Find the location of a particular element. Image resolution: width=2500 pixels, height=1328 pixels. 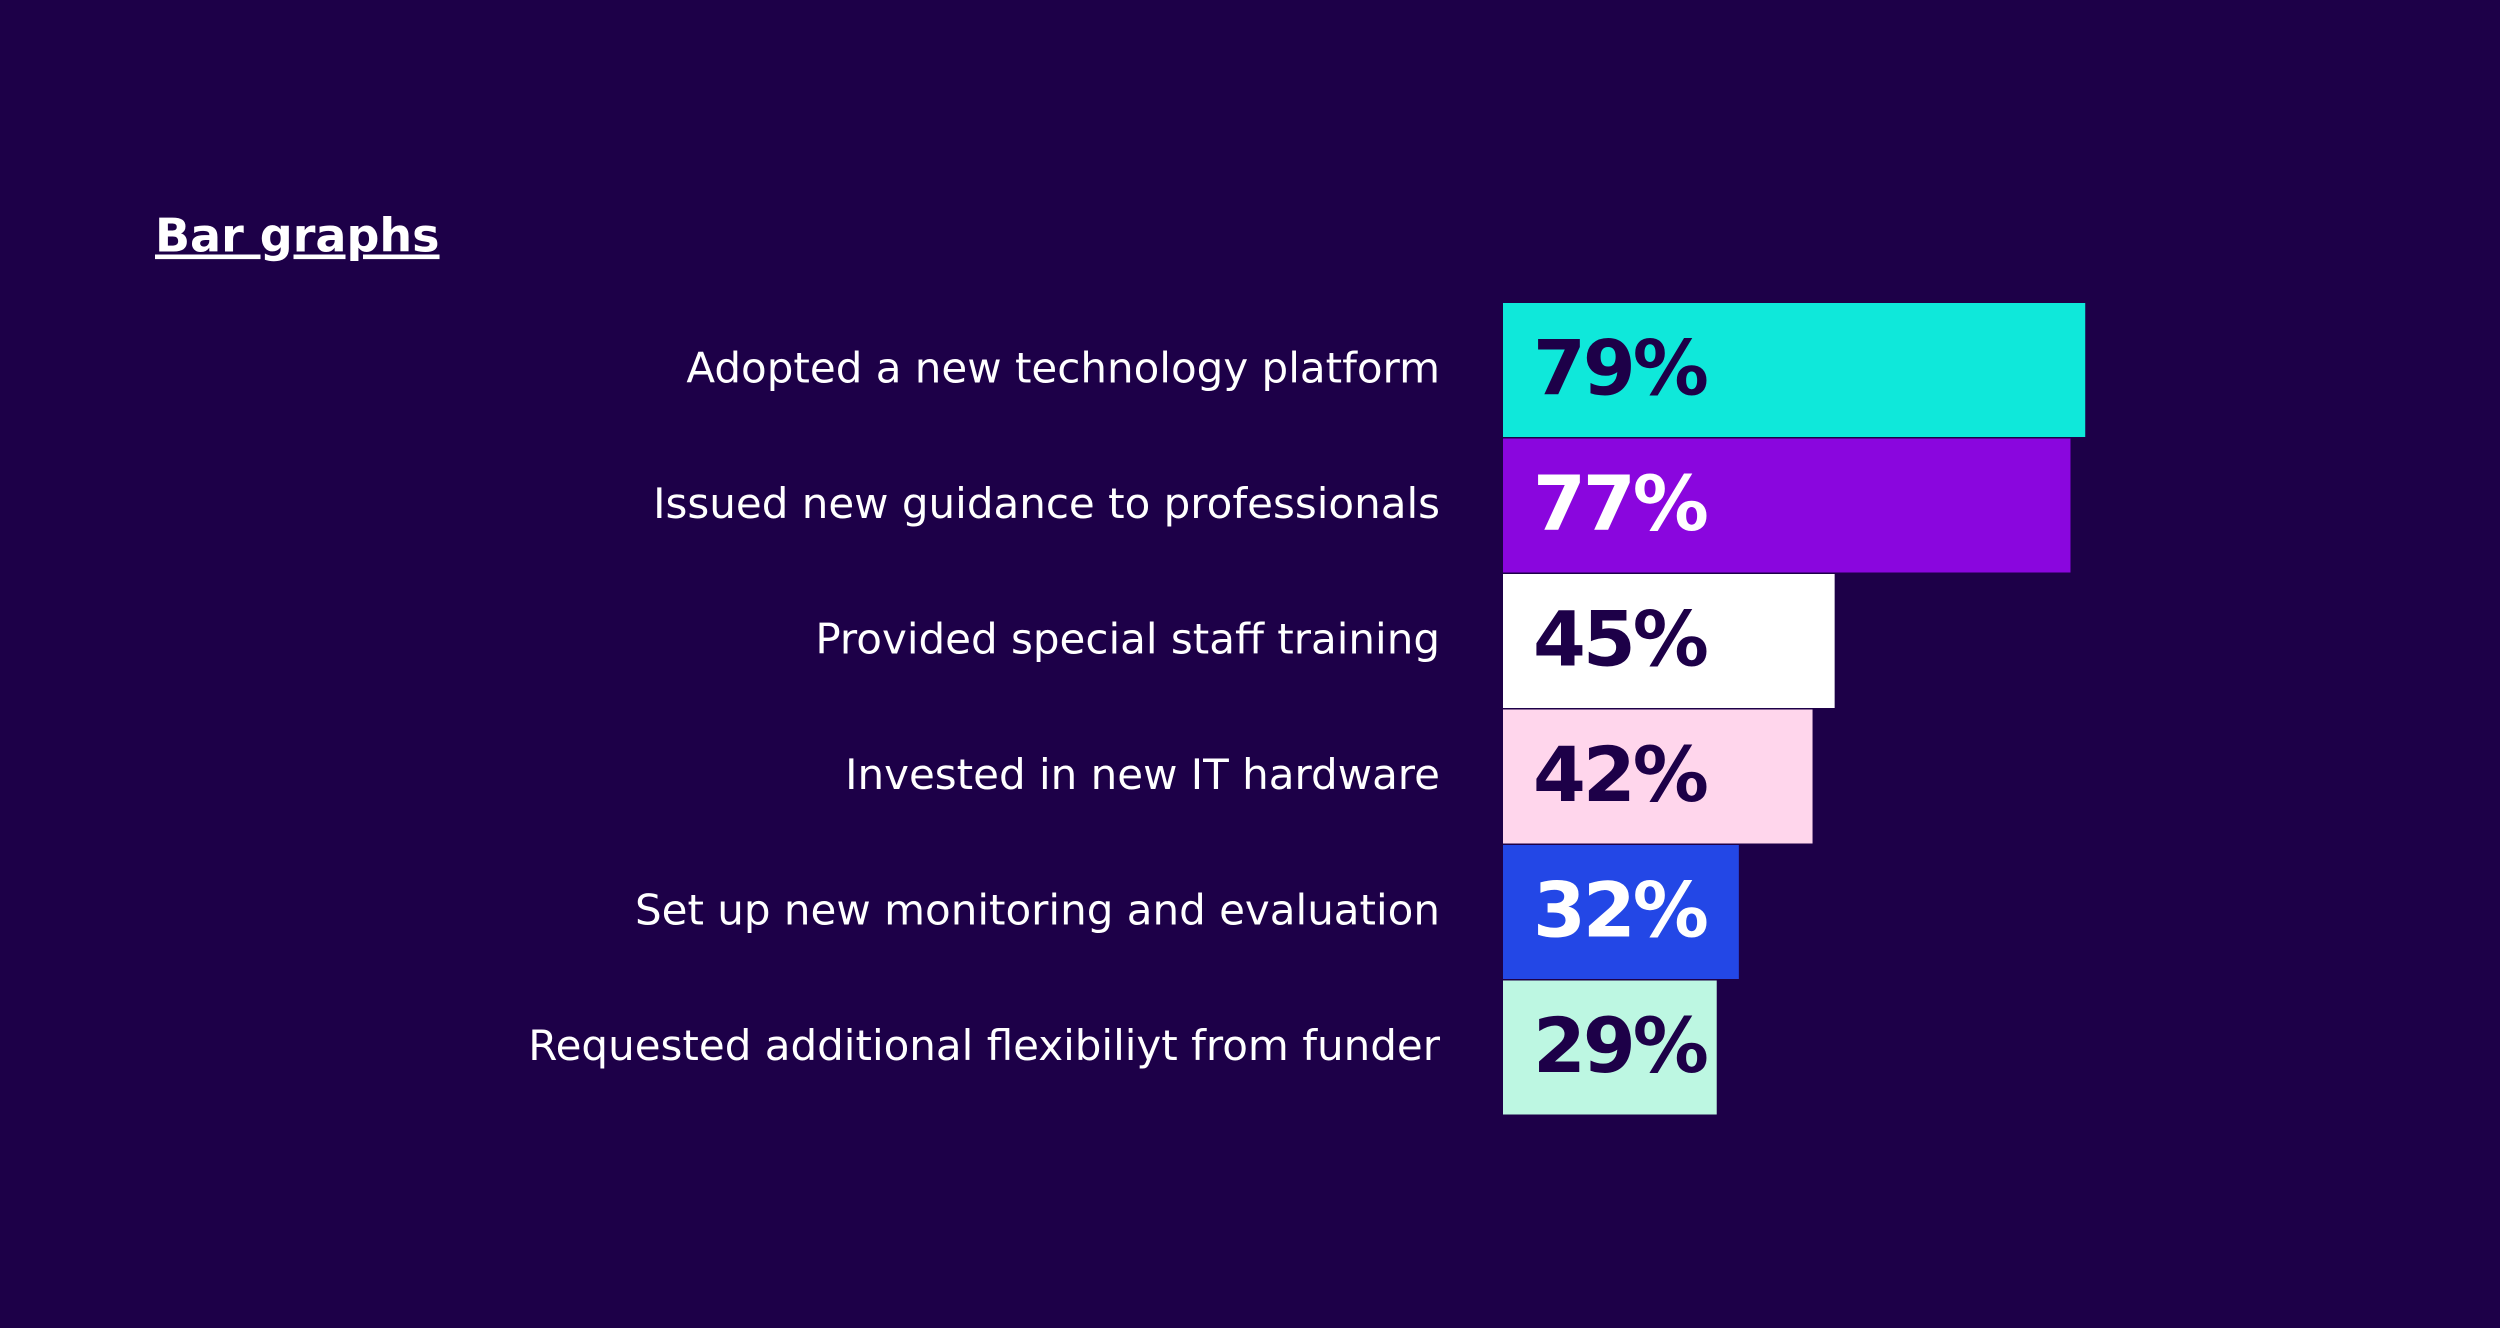

value-label: 32% is located at coordinates (1620, 910).